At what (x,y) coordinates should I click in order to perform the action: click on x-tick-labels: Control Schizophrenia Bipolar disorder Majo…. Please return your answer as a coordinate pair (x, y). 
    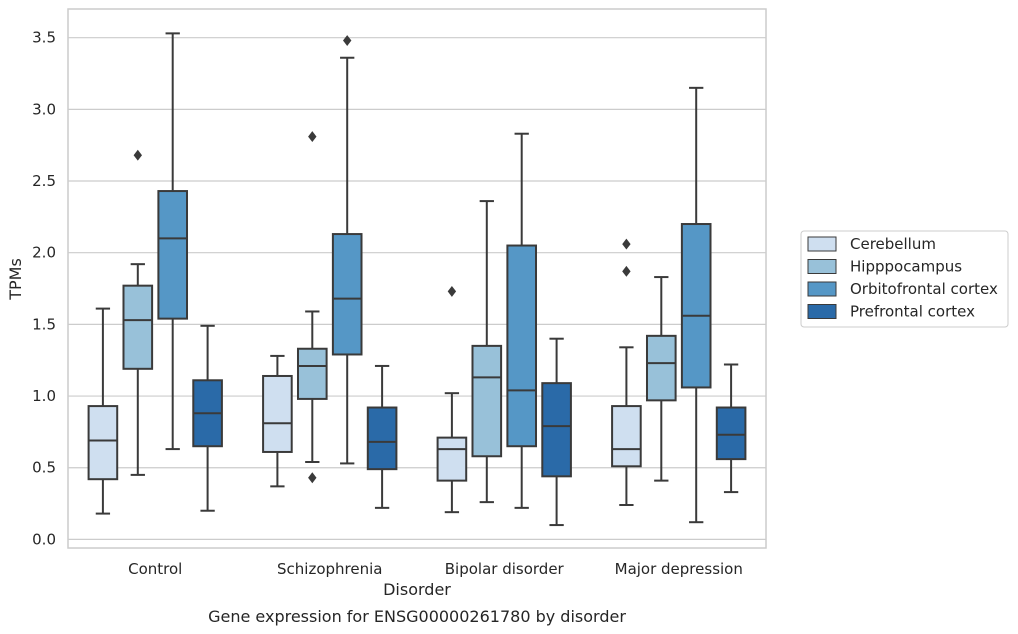
    Looking at the image, I should click on (435, 569).